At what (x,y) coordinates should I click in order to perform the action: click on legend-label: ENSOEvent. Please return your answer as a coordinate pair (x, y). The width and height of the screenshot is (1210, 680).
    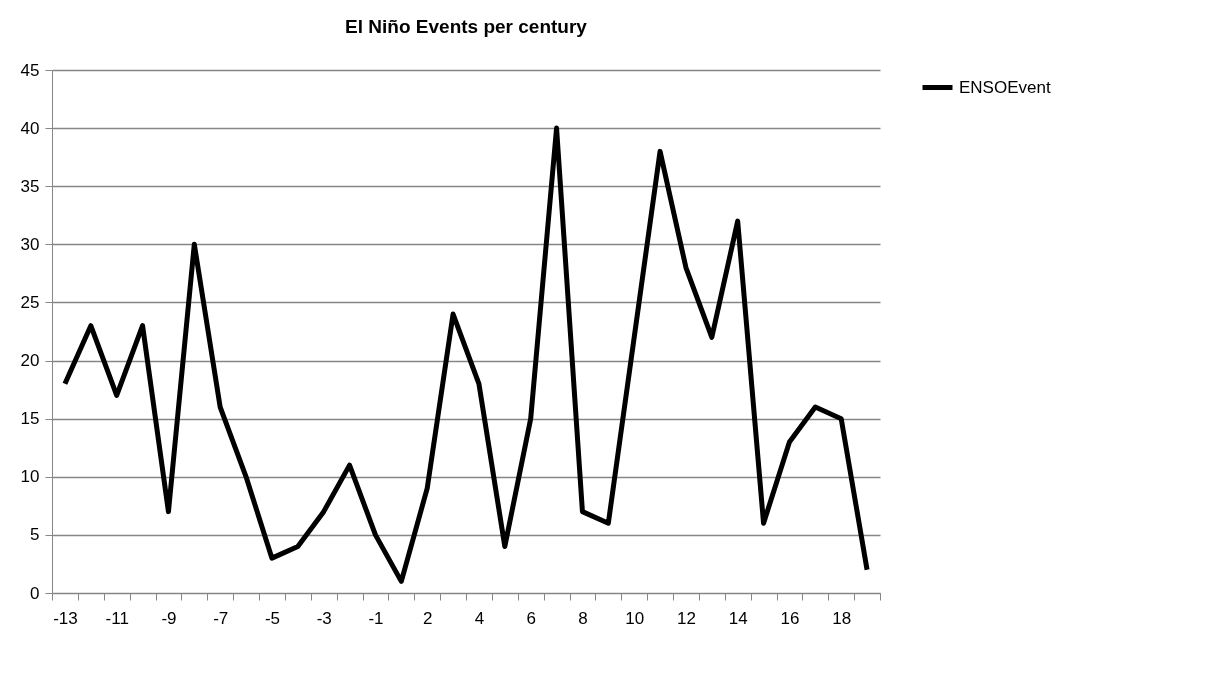
    Looking at the image, I should click on (1005, 87).